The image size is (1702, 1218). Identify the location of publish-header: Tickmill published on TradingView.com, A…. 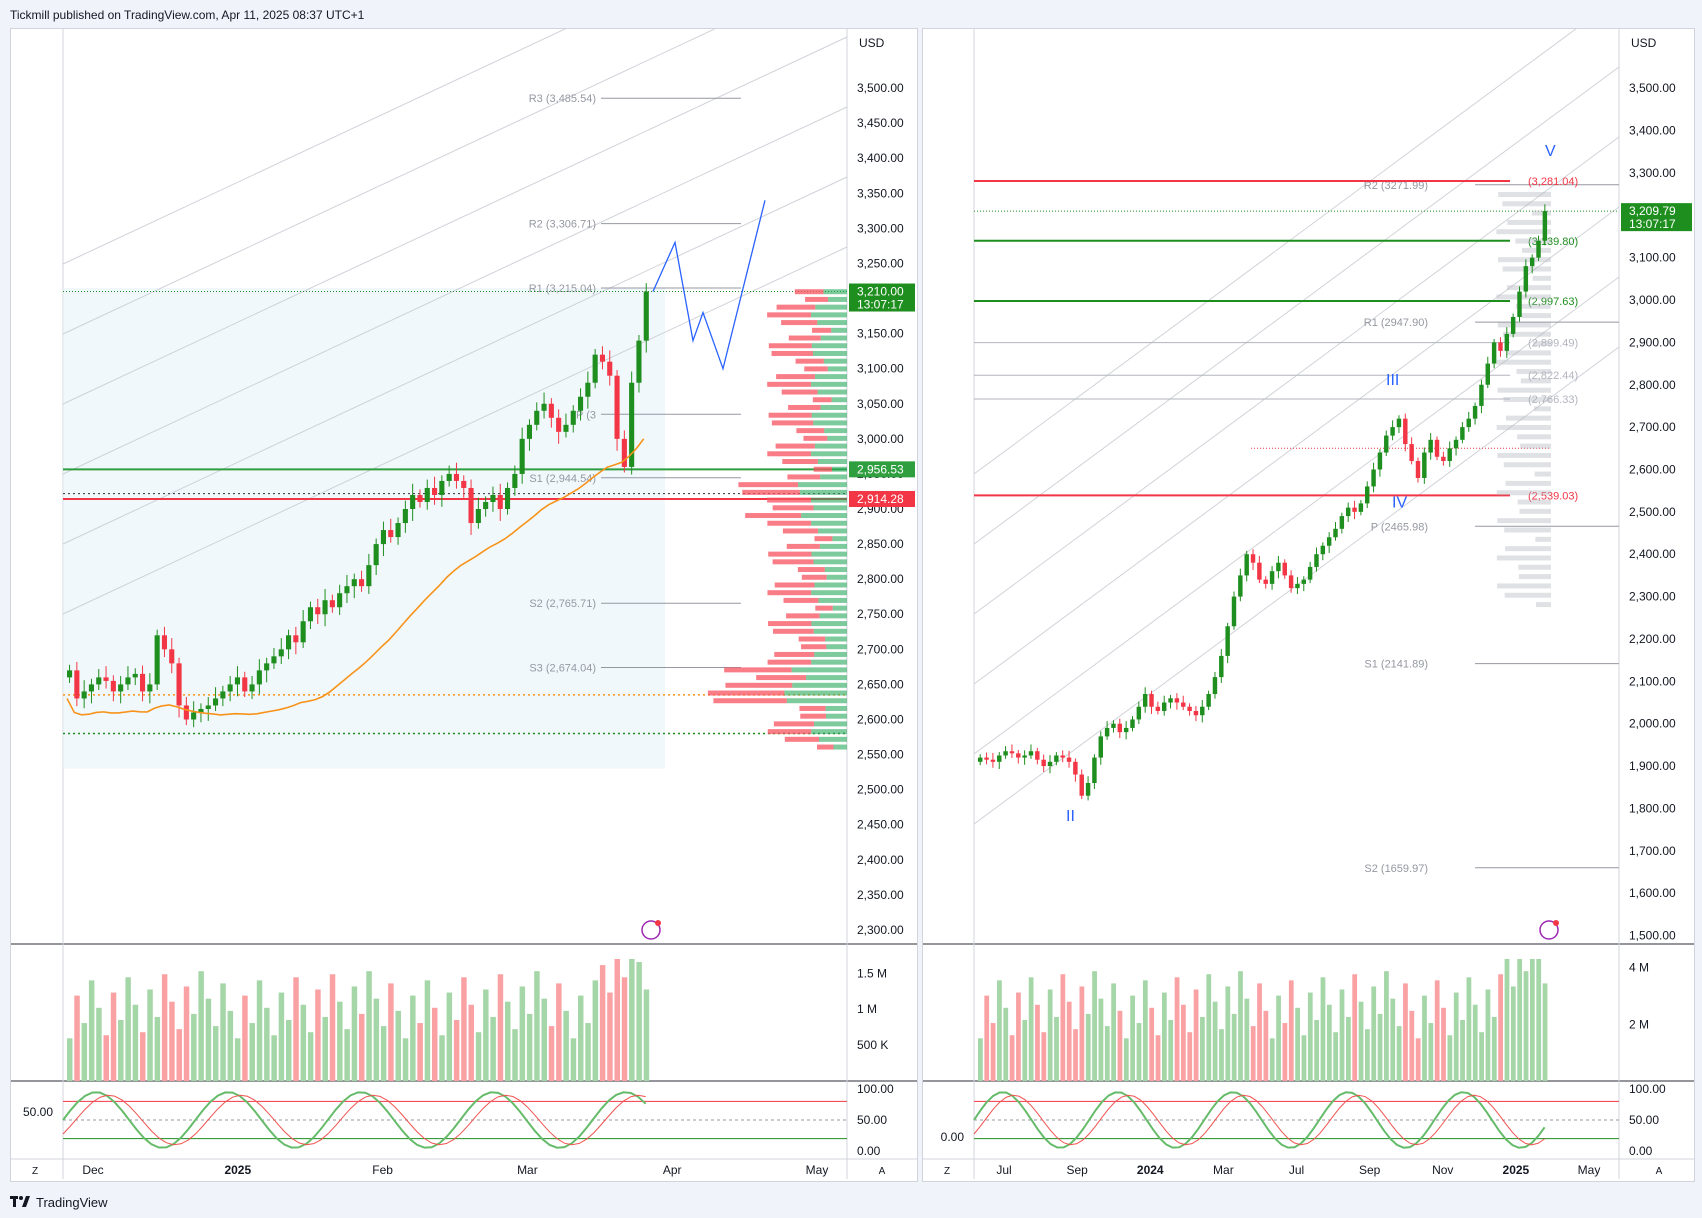
(851, 14).